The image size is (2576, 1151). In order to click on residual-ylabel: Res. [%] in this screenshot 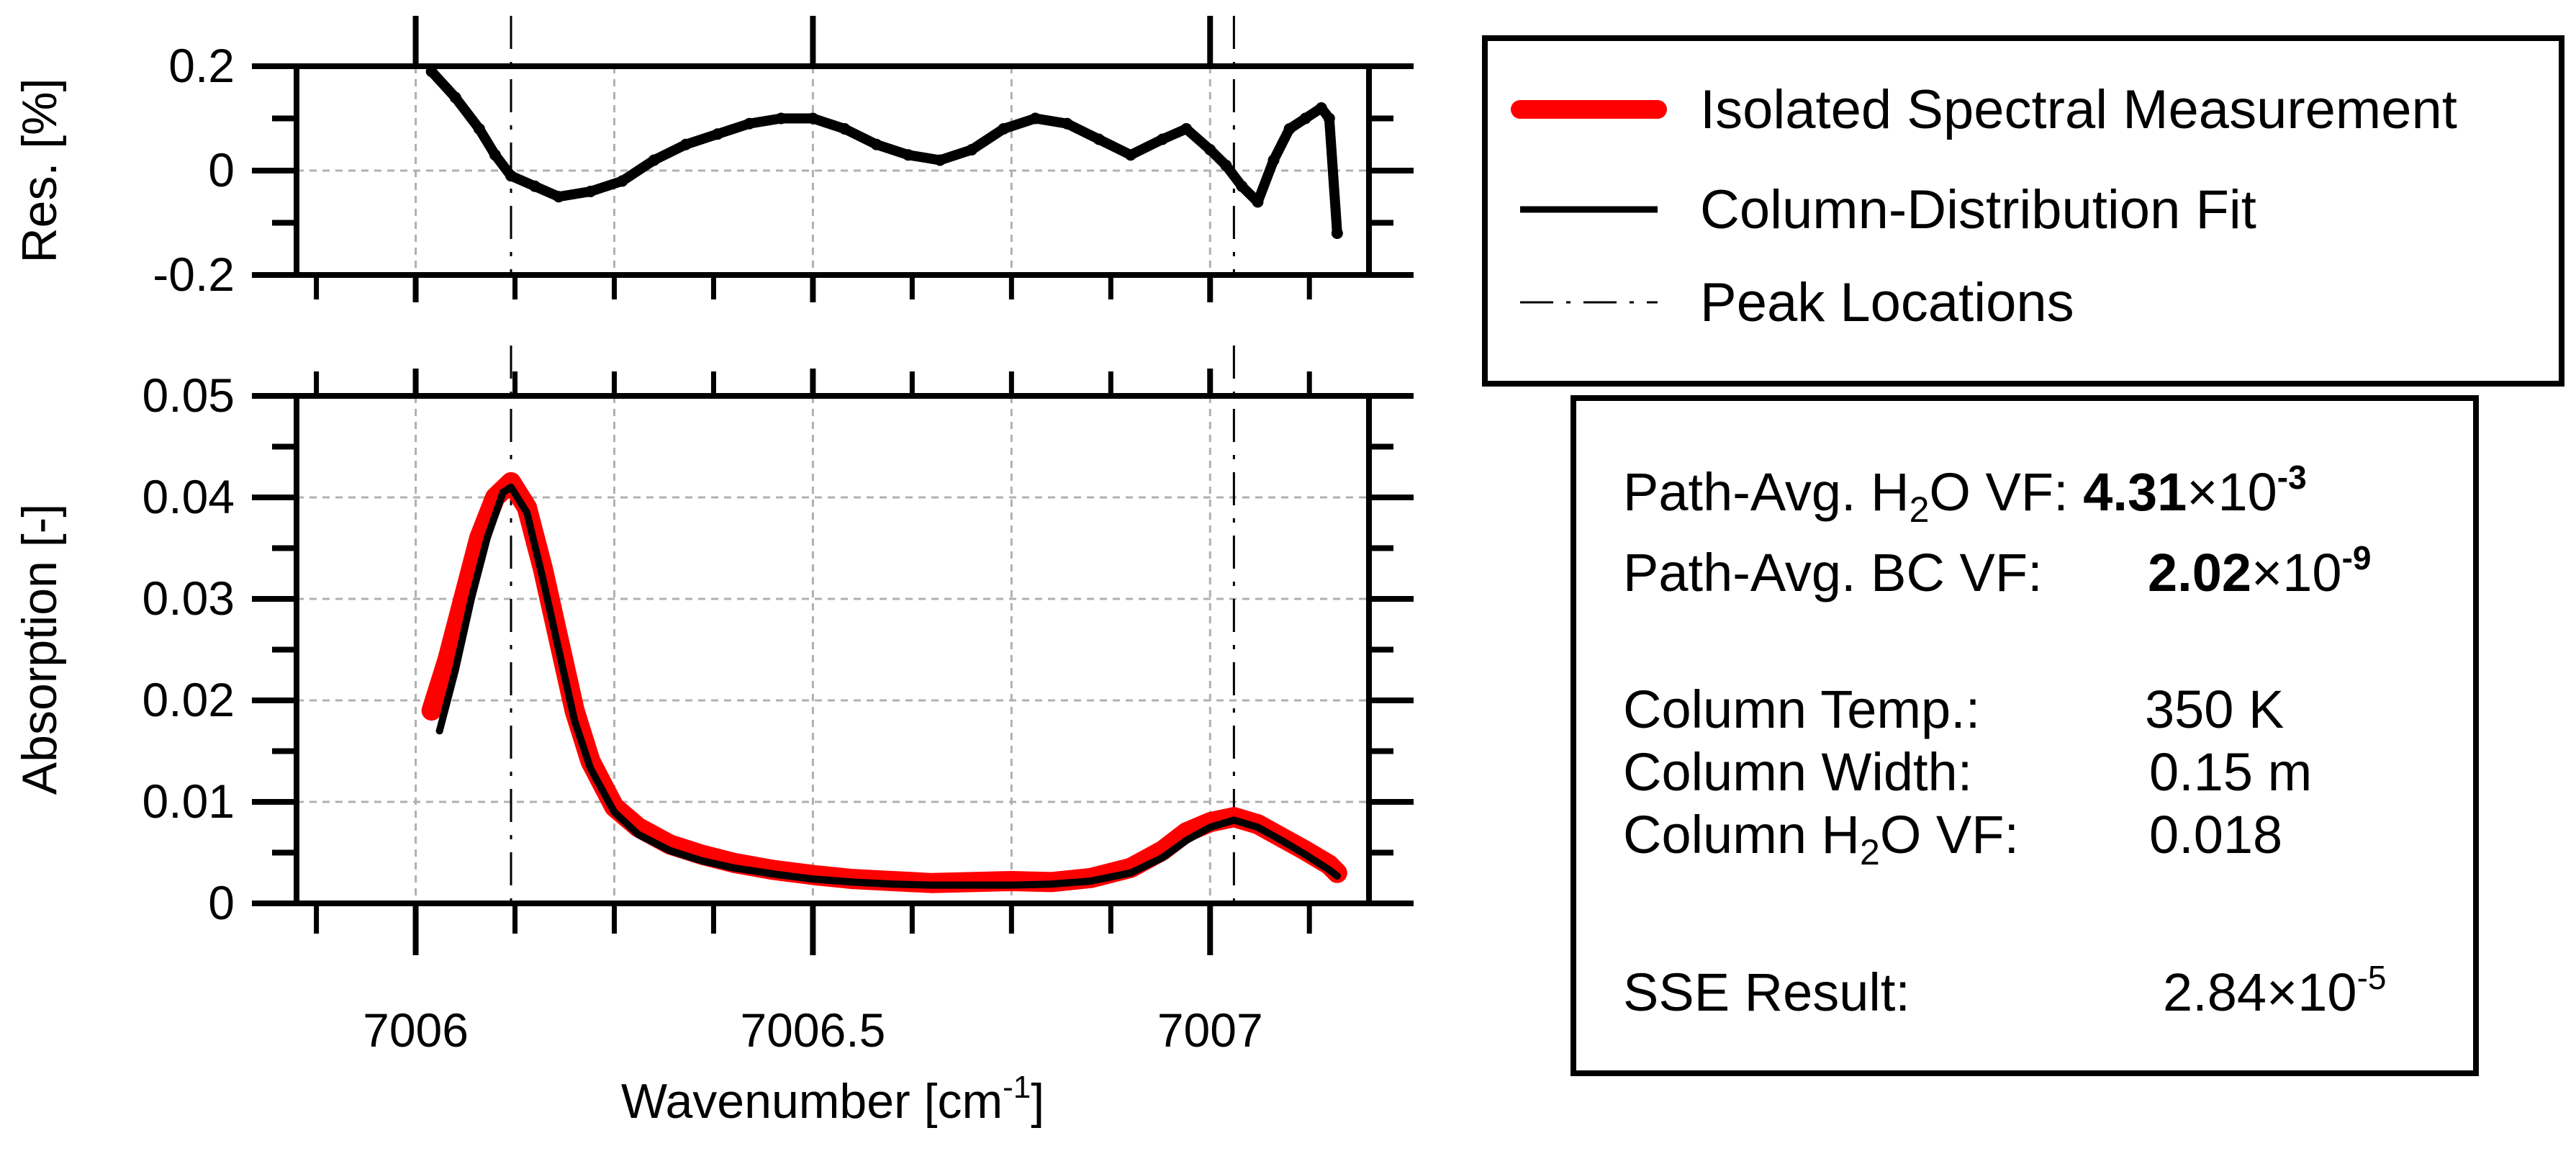, I will do `click(39, 170)`.